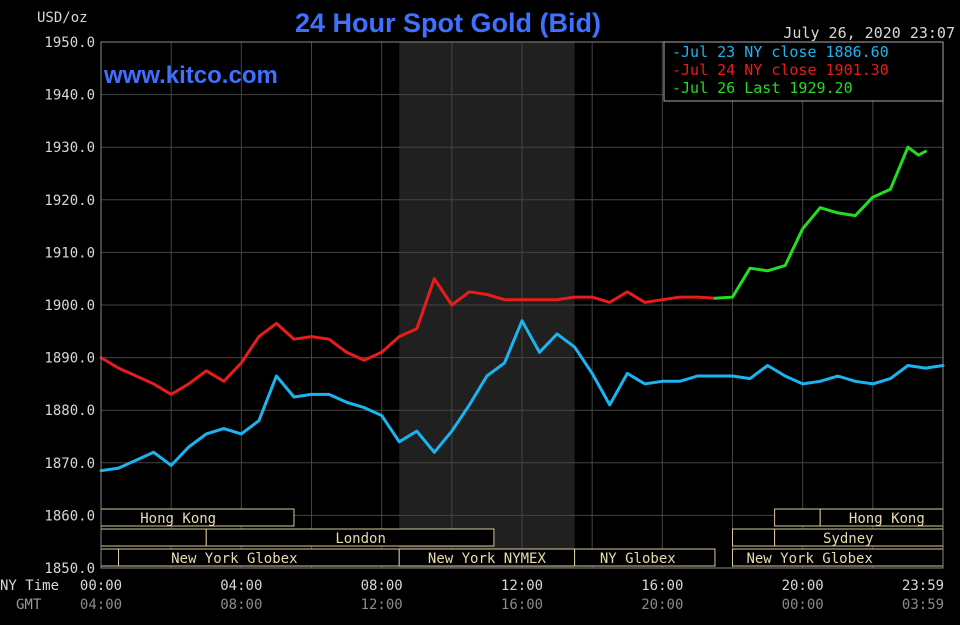 This screenshot has width=960, height=625. I want to click on ny-time-axis-title: NY Time, so click(29, 586).